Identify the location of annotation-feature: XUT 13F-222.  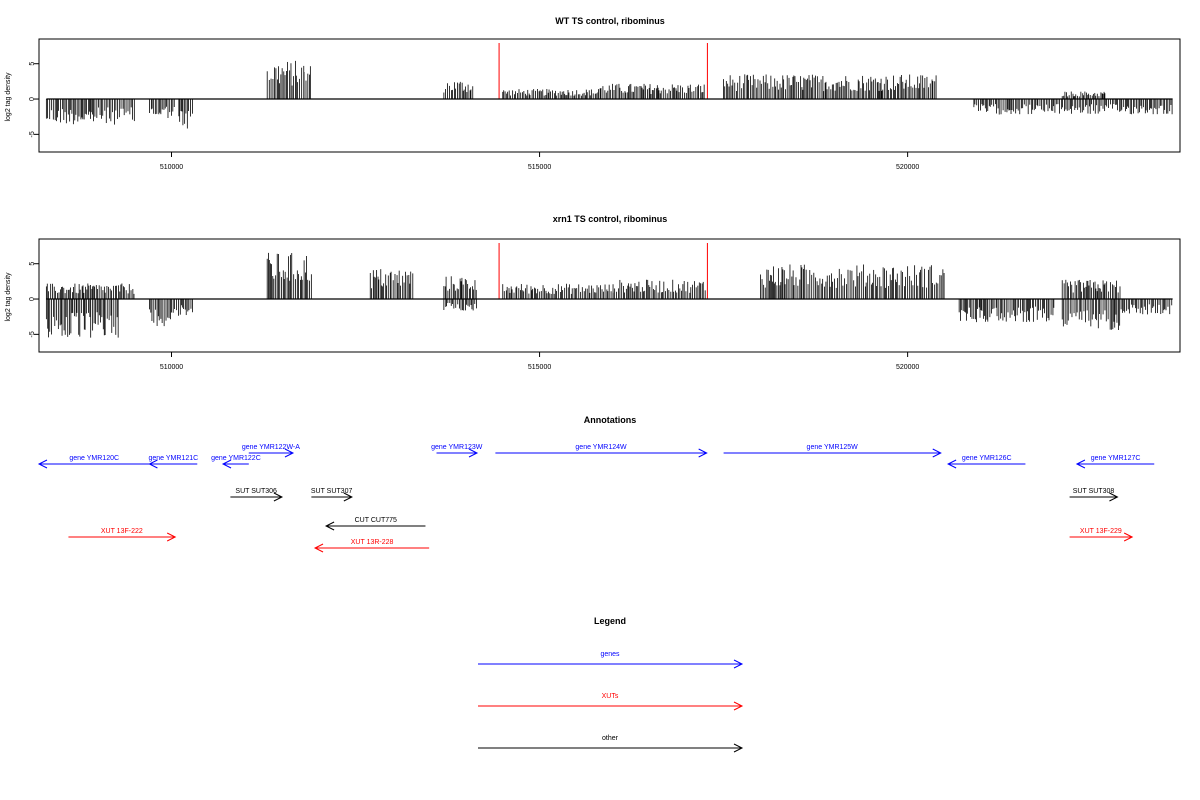
(122, 535).